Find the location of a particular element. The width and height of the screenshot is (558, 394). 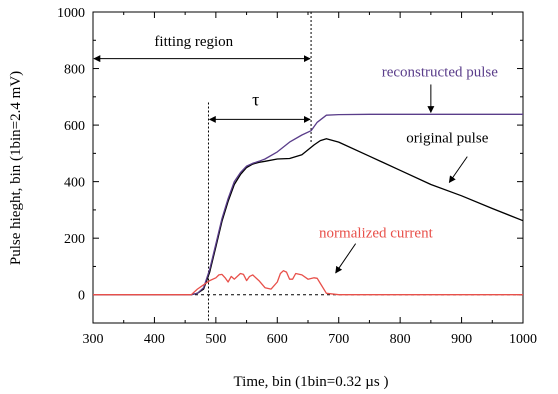

annotation-reconstructed: reconstructed pulse is located at coordinates (440, 72).